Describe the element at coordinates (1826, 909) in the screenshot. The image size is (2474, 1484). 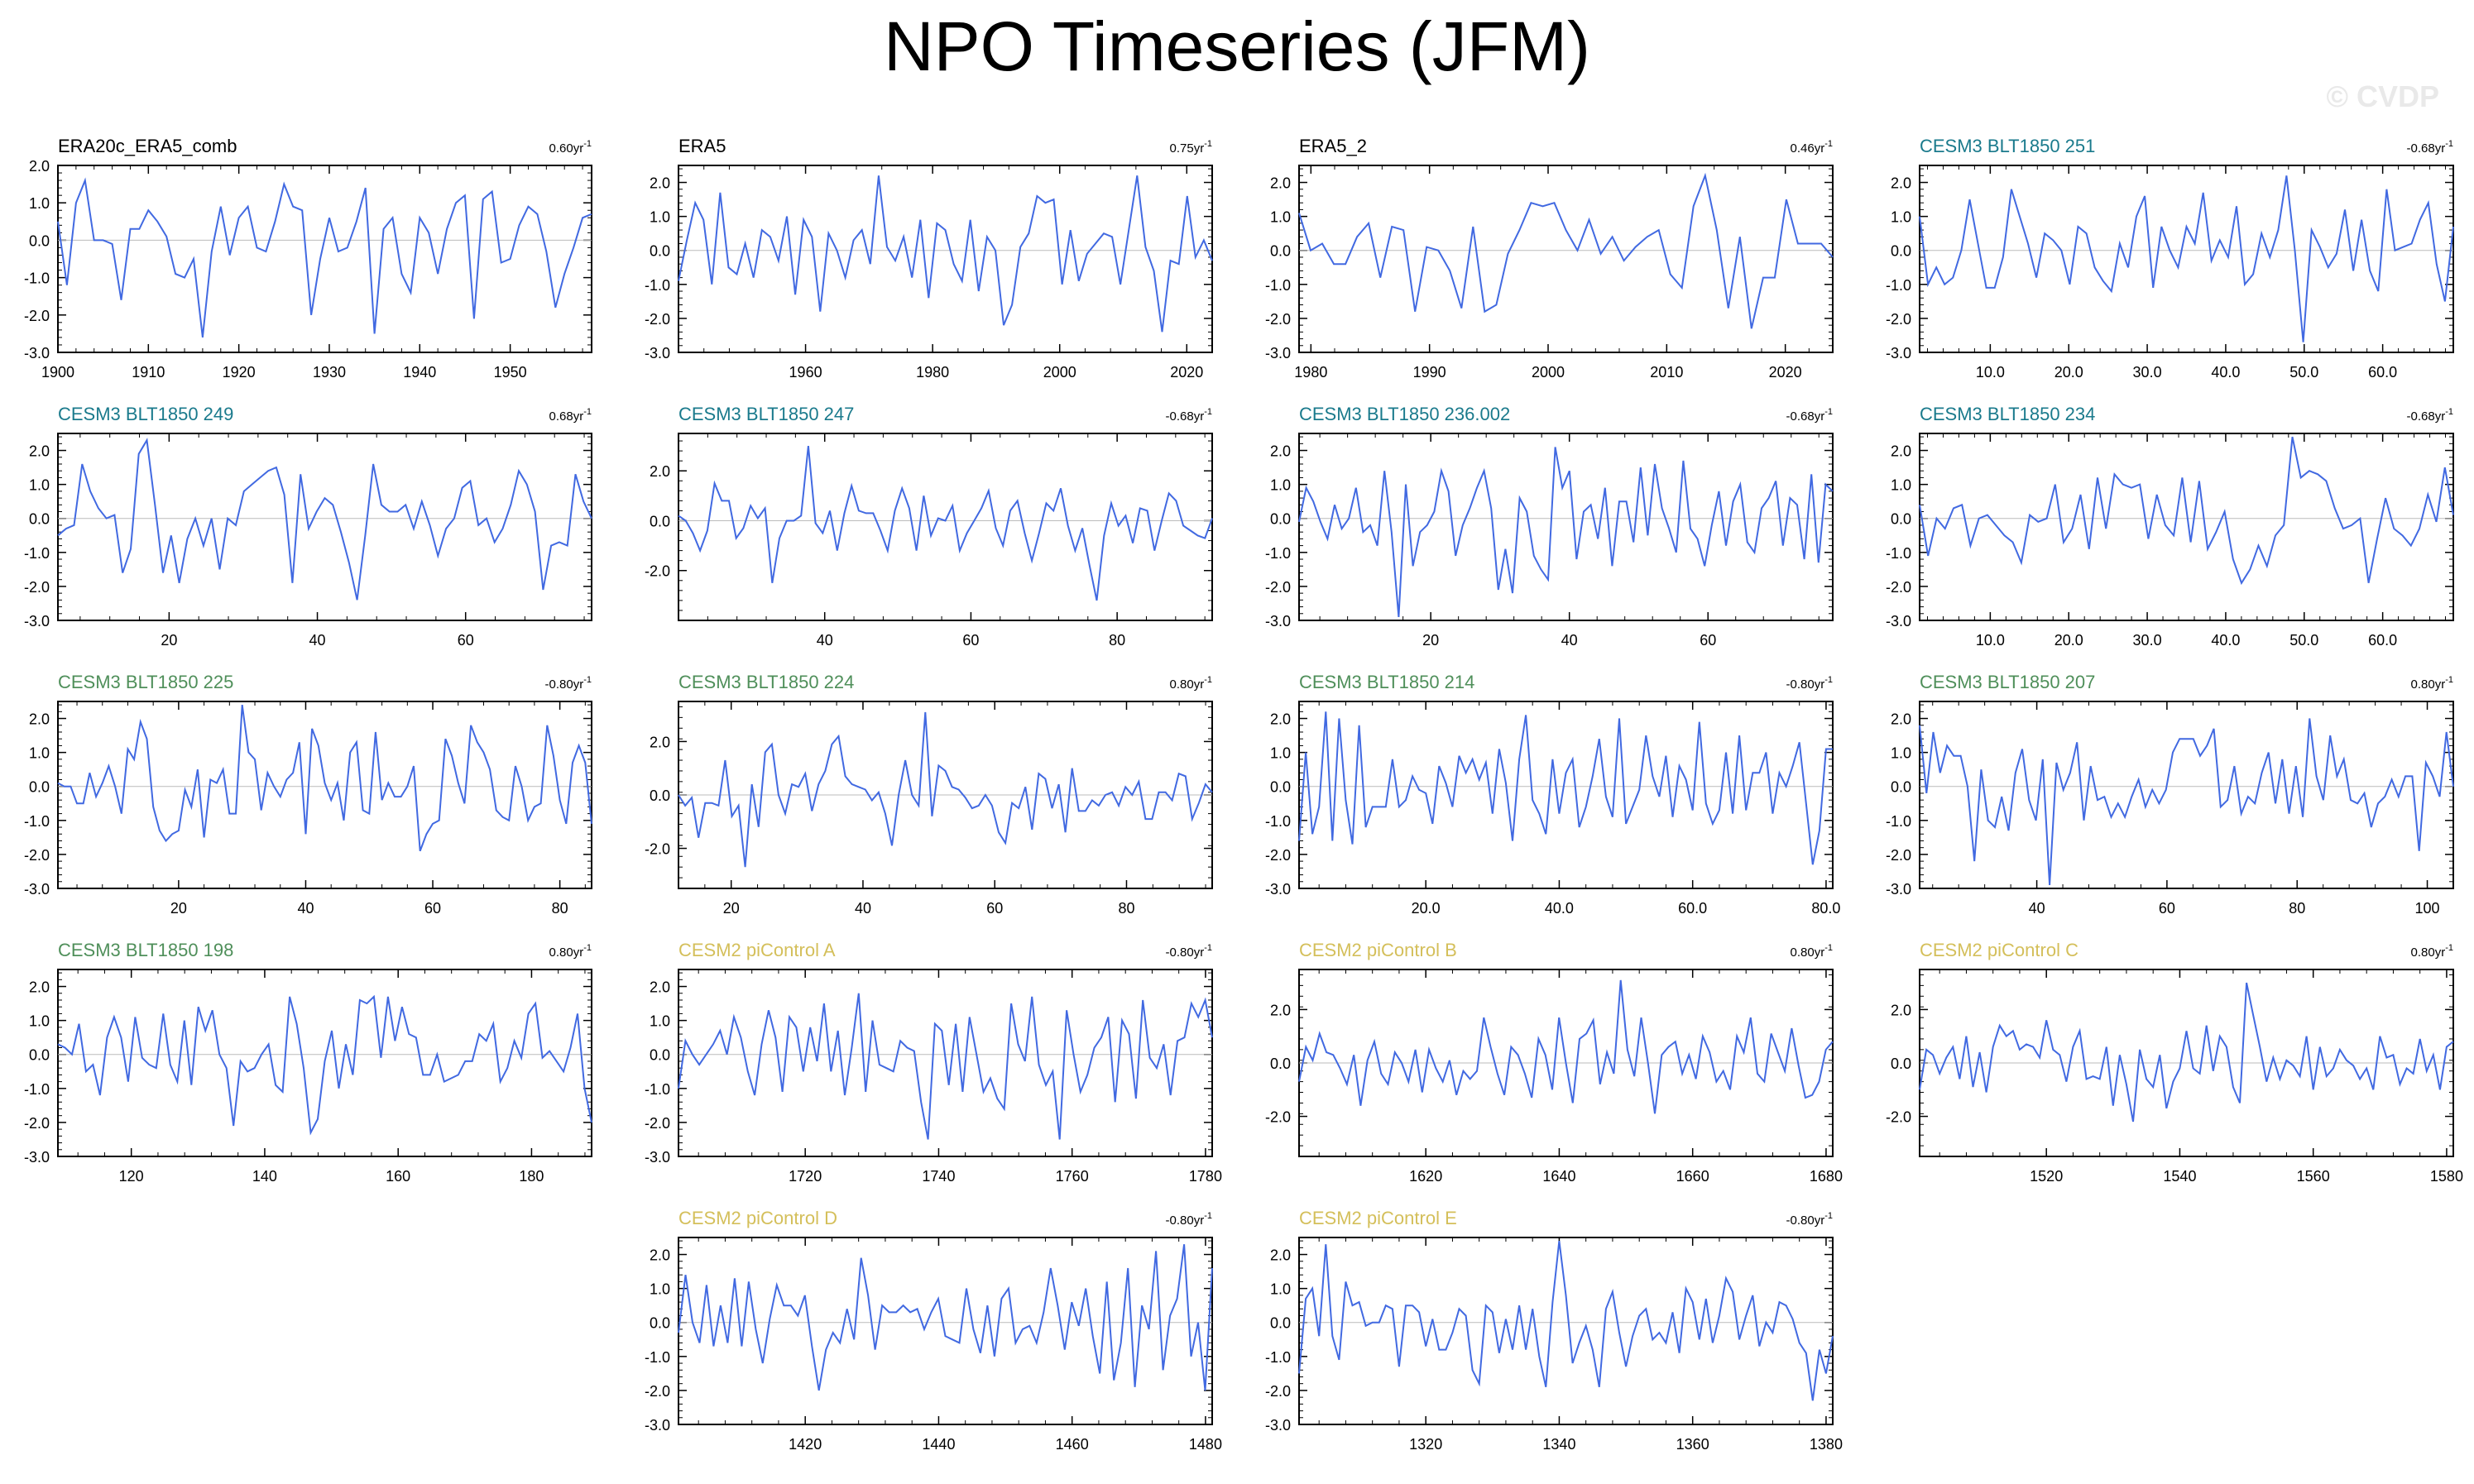
I see `x-tick-label: 80.0` at that location.